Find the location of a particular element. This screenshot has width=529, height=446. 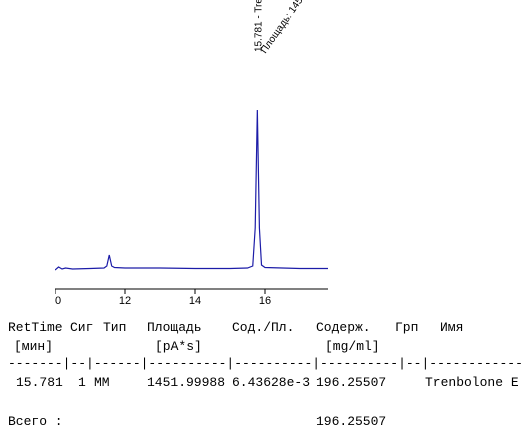

report-cell: Грп is located at coordinates (406, 327).